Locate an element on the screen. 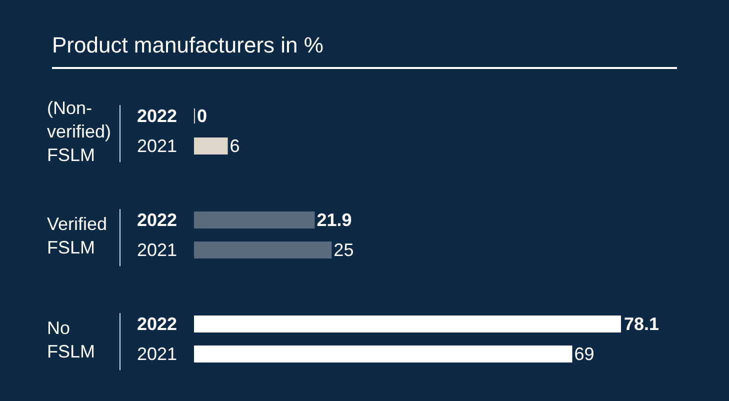  data-label: 6 is located at coordinates (235, 146).